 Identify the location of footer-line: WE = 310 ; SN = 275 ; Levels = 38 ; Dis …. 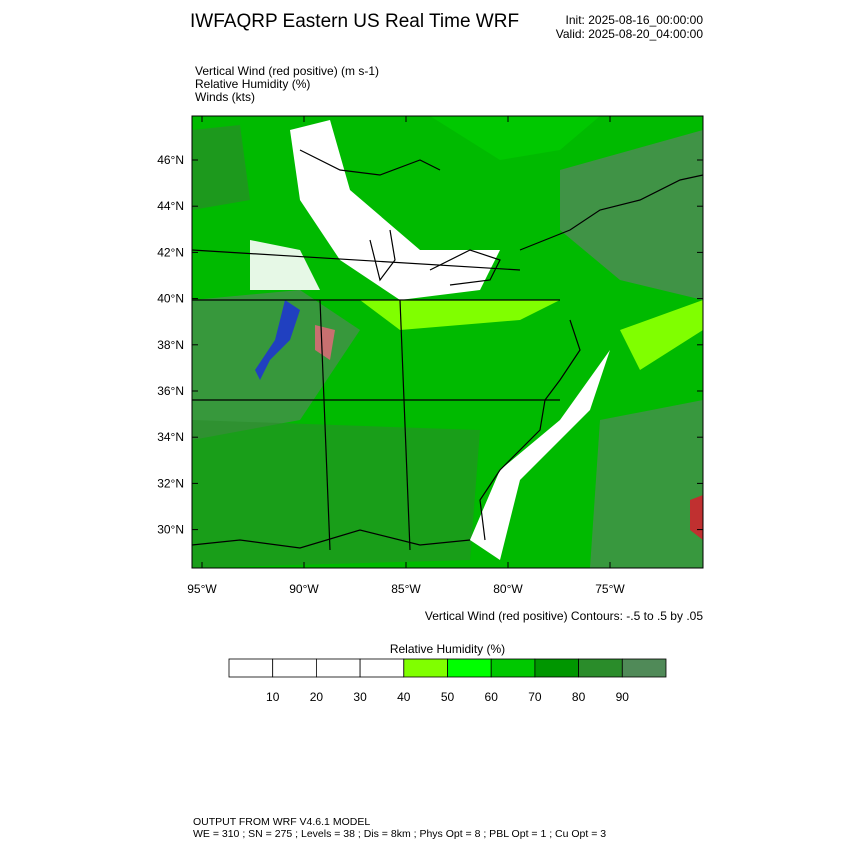
(399, 834).